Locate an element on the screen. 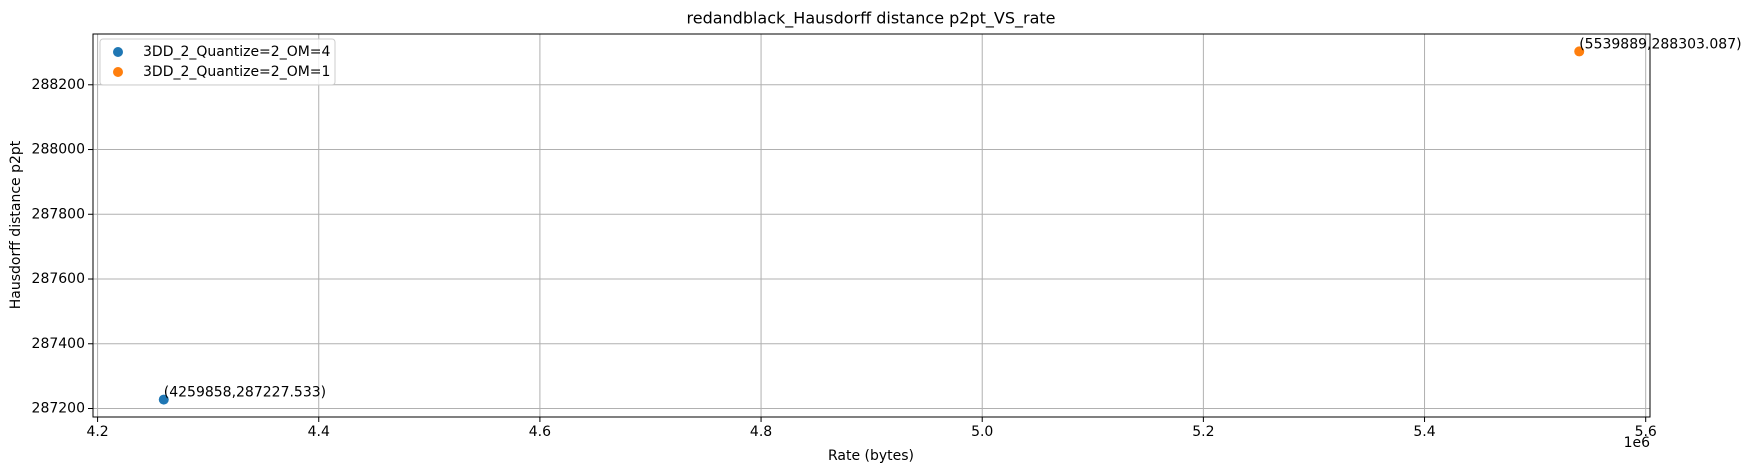  legend-label: 3DD_2_Quantize=2_OM=4 is located at coordinates (237, 52).